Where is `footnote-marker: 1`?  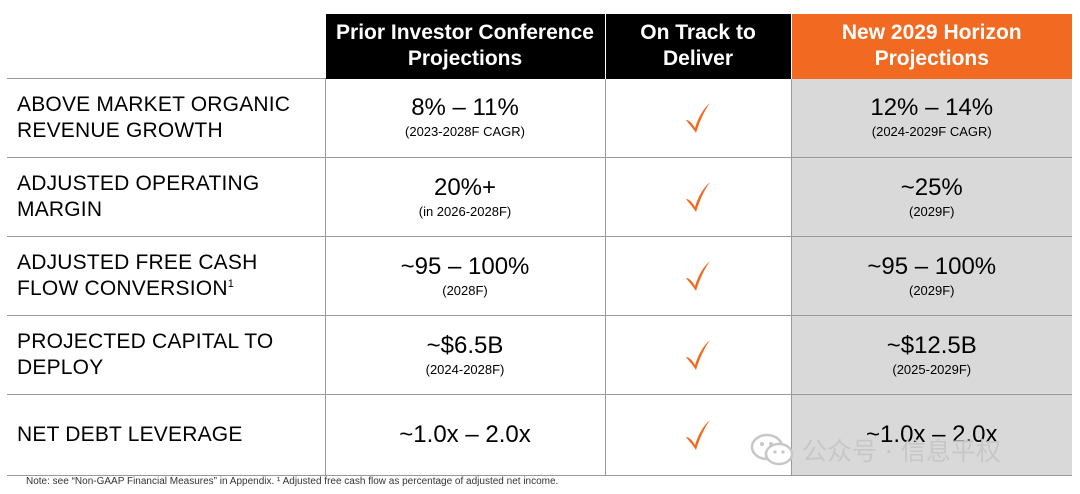
footnote-marker: 1 is located at coordinates (231, 284).